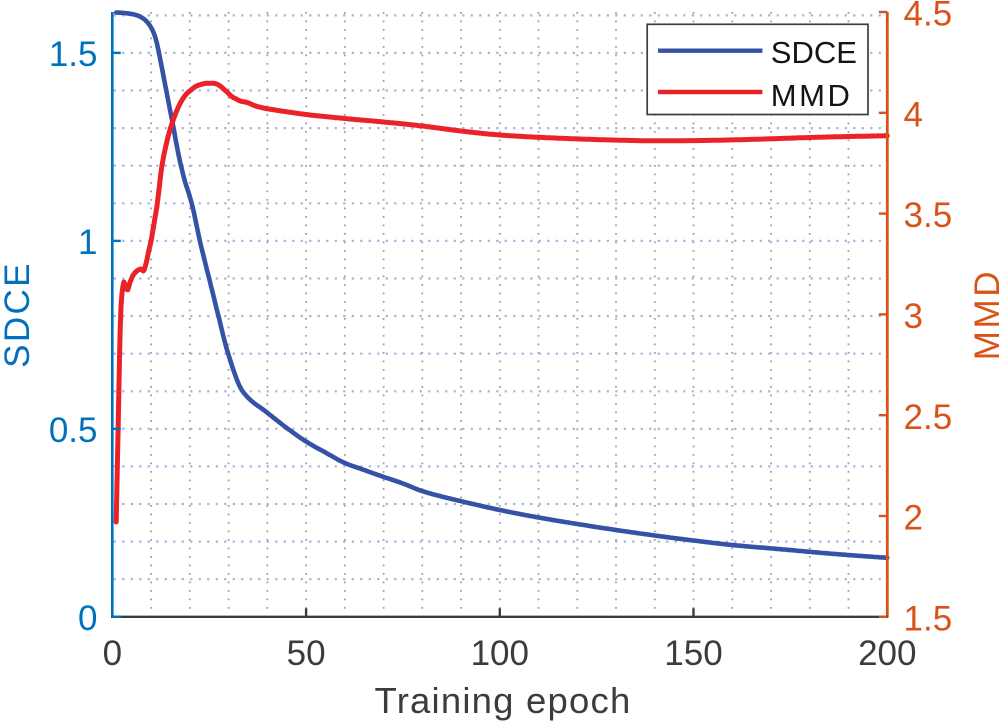 Image resolution: width=1000 pixels, height=726 pixels. I want to click on svg-text: Training epoch, so click(503, 700).